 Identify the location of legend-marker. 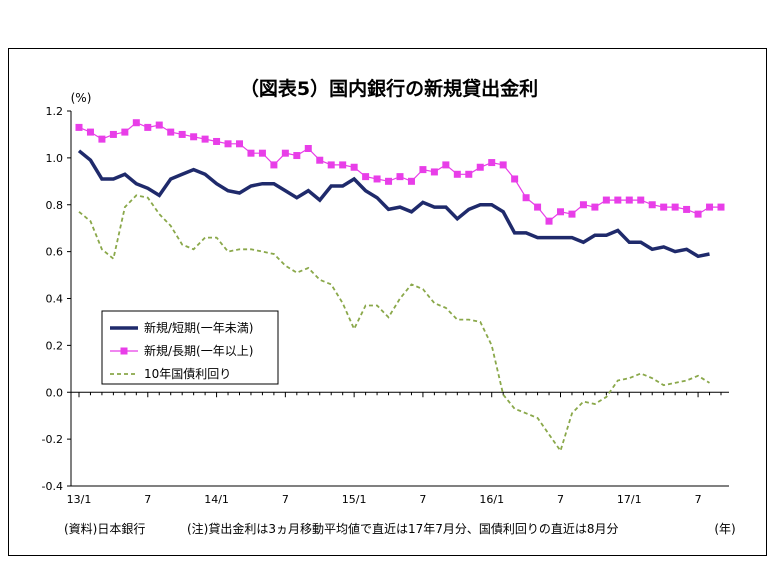
(124, 351).